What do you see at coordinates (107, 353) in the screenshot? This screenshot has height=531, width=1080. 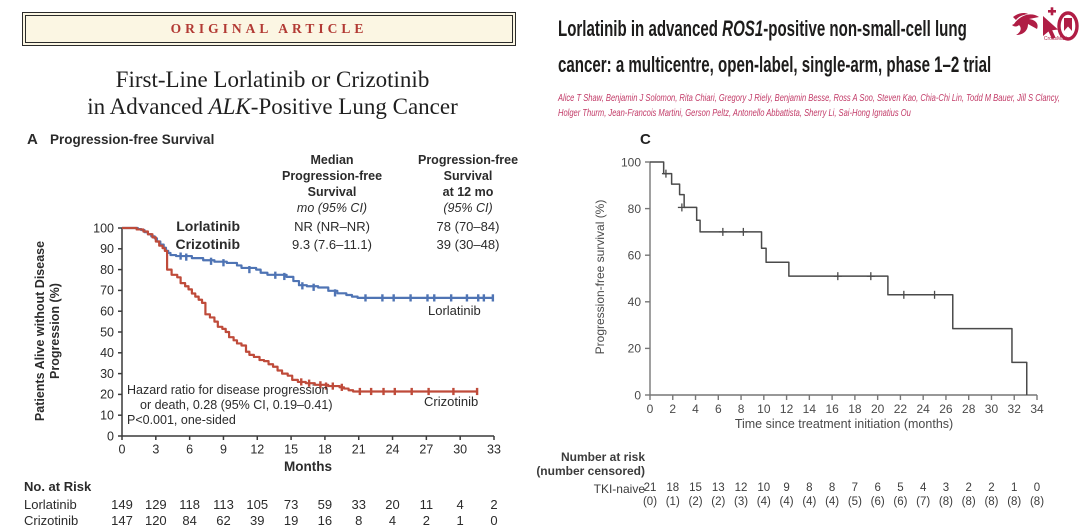 I see `svg-text: 40` at bounding box center [107, 353].